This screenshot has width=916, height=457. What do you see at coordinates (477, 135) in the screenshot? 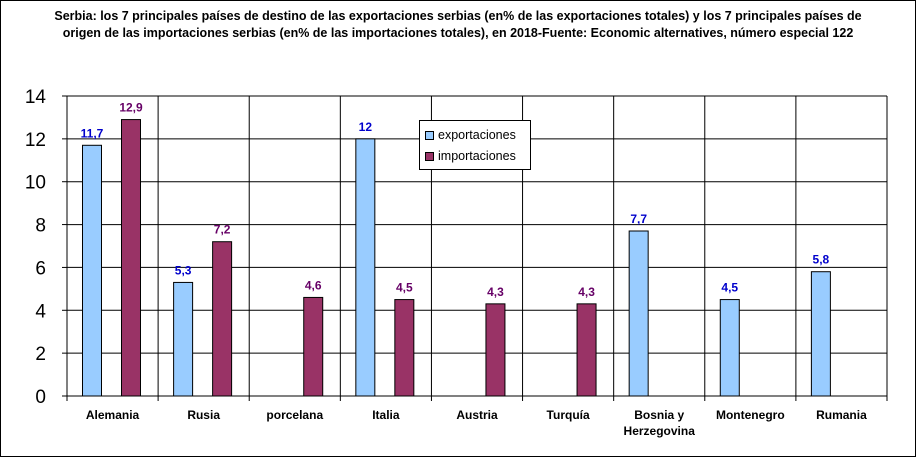
I see `legend-label-exportaciones: exportaciones` at bounding box center [477, 135].